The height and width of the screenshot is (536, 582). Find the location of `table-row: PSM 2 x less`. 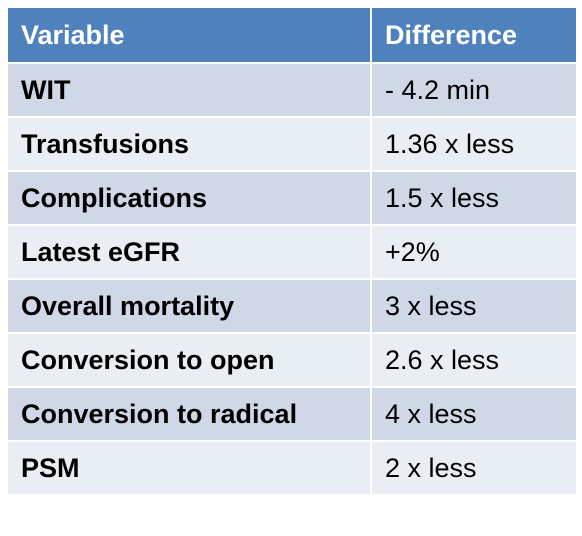

table-row: PSM 2 x less is located at coordinates (292, 468).